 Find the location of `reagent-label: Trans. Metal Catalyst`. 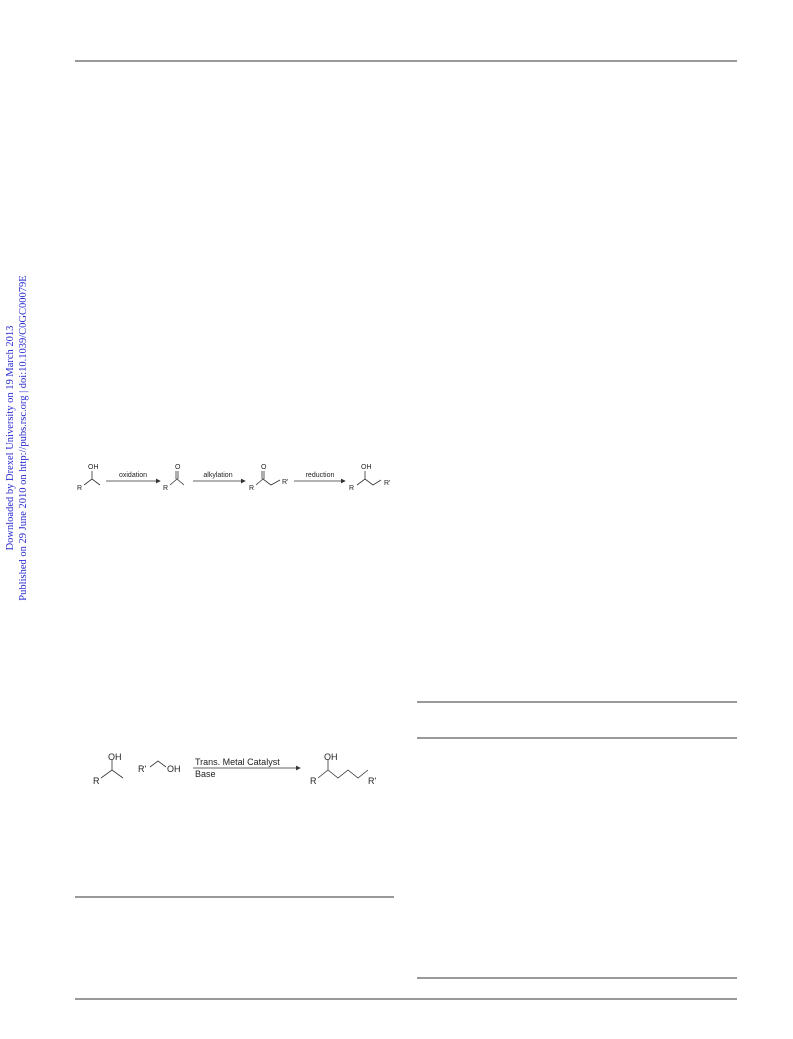

reagent-label: Trans. Metal Catalyst is located at coordinates (237, 762).